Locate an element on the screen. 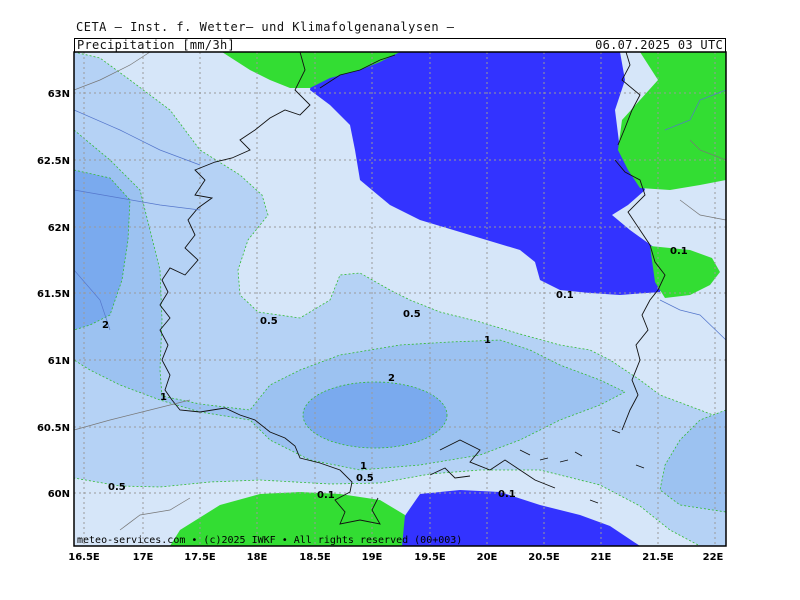 The width and height of the screenshot is (800, 600). lat-tick-label: 60.5N is located at coordinates (53, 428).